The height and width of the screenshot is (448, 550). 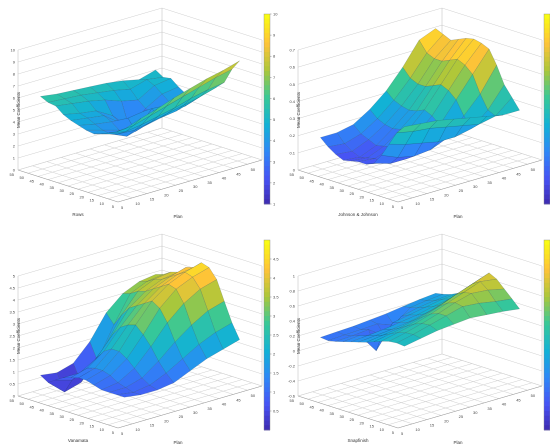 I want to click on z-tick-label: 0.3, so click(x=292, y=118).